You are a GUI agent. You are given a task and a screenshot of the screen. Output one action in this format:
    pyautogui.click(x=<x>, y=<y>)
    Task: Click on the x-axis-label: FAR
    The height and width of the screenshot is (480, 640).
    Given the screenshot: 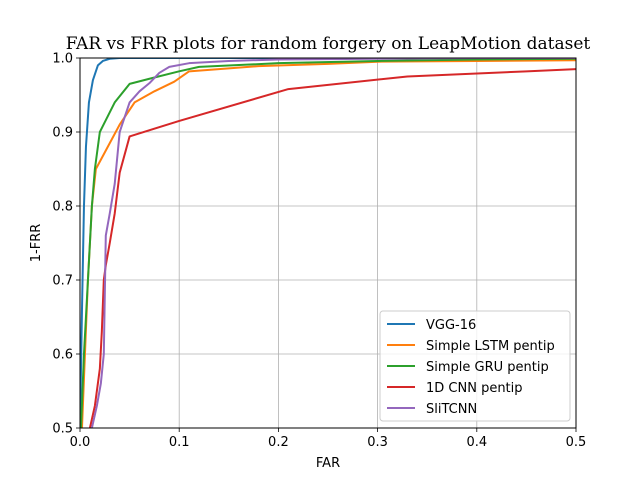 What is the action you would take?
    pyautogui.click(x=328, y=463)
    